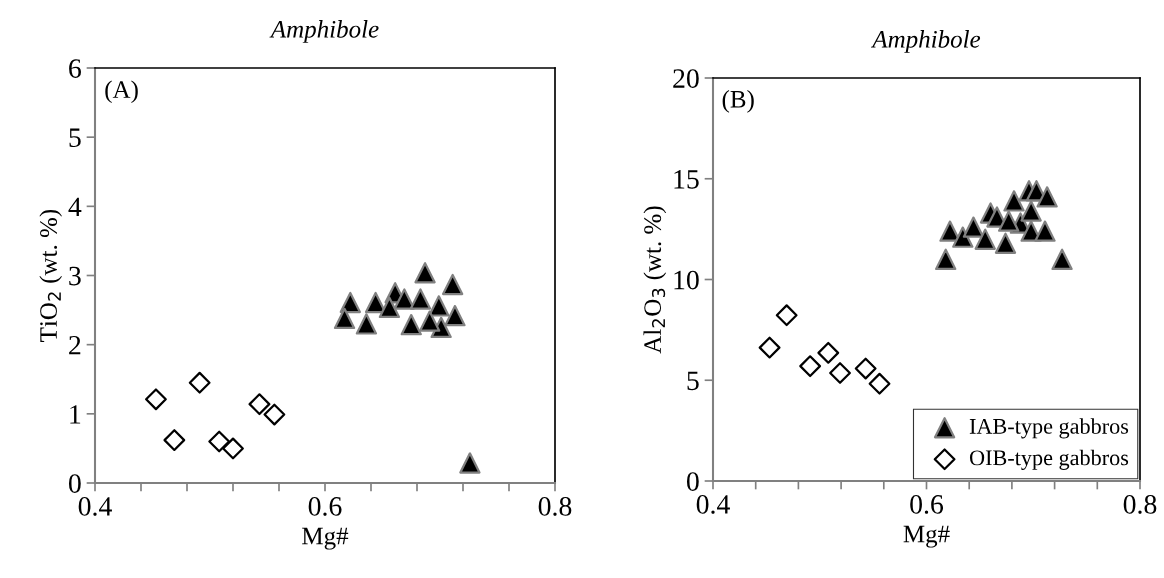 This screenshot has width=1164, height=578. Describe the element at coordinates (655, 280) in the screenshot. I see `y-axis-title: Al$_{2}$O$_{3}$ (wt. %)` at that location.